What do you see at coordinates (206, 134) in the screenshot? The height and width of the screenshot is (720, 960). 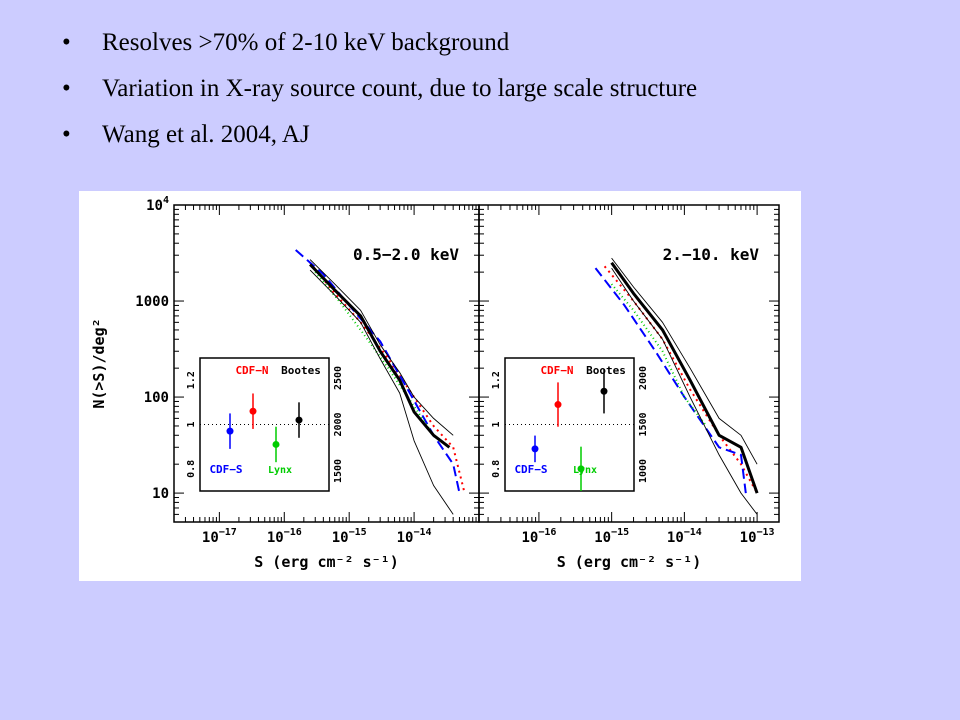 I see `bullet-text: Wang et al. 2004, AJ` at bounding box center [206, 134].